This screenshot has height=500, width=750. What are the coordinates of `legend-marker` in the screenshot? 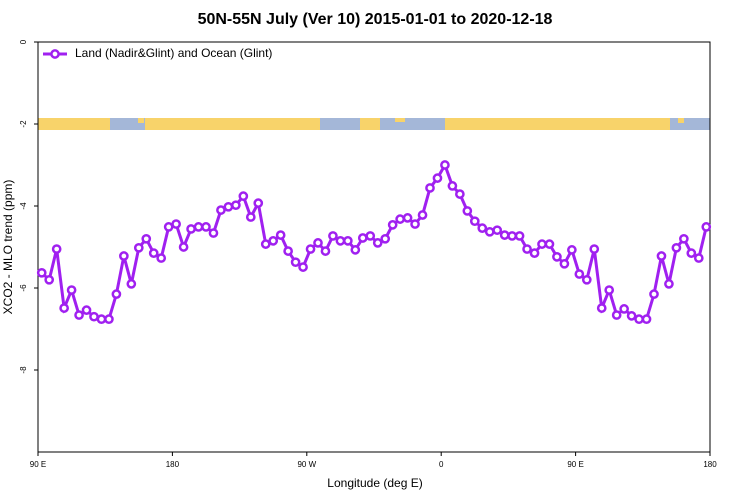 It's located at (55, 54).